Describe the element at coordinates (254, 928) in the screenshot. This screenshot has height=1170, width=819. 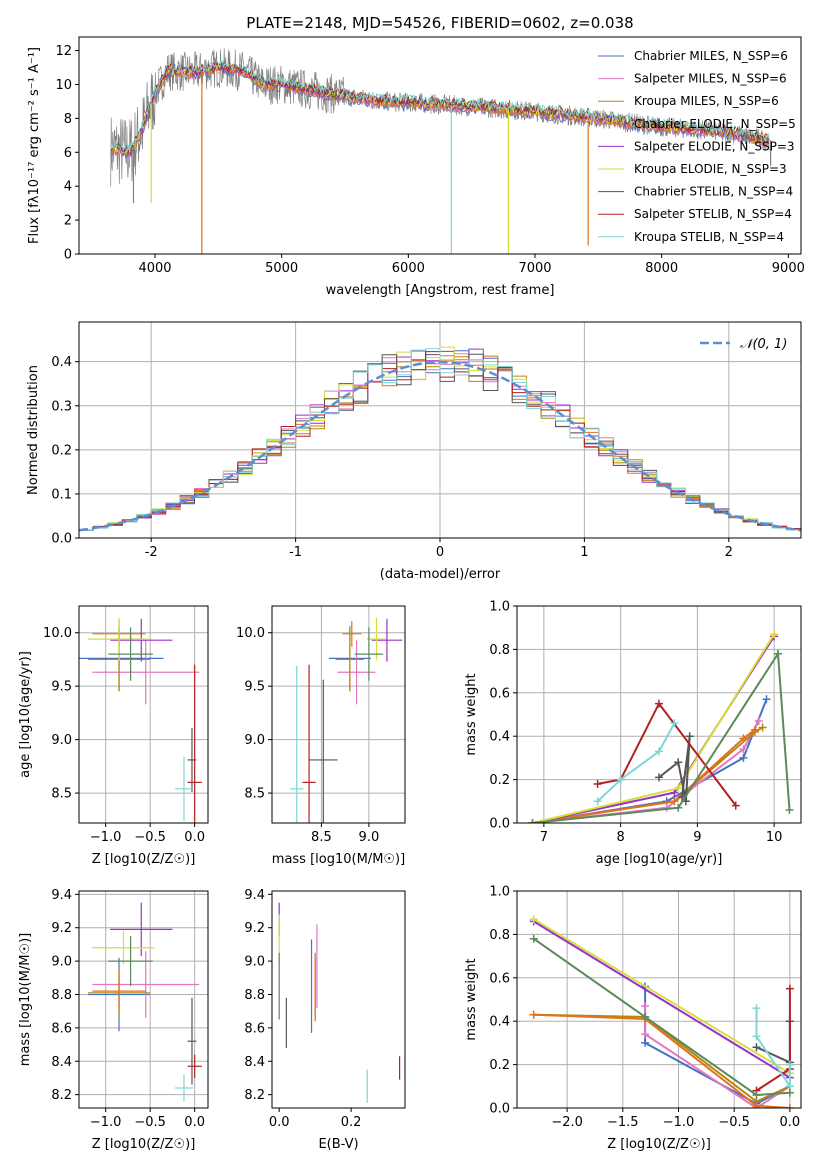
I see `y-tick-label: 9.2` at that location.